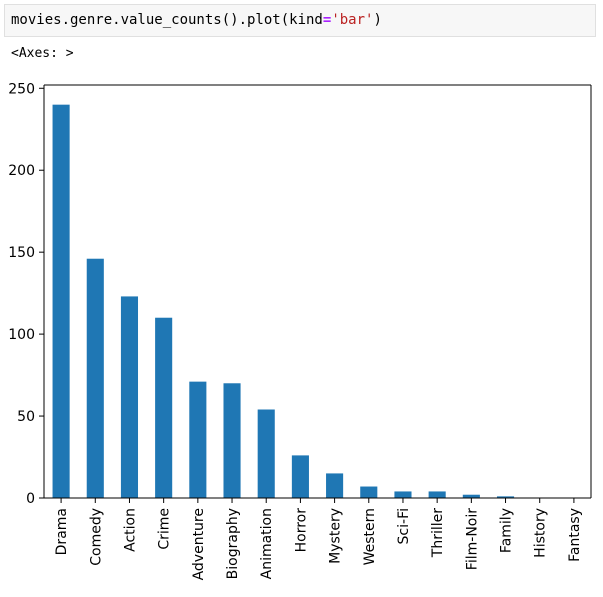  Describe the element at coordinates (21, 335) in the screenshot. I see `y-tick-label: 100` at that location.